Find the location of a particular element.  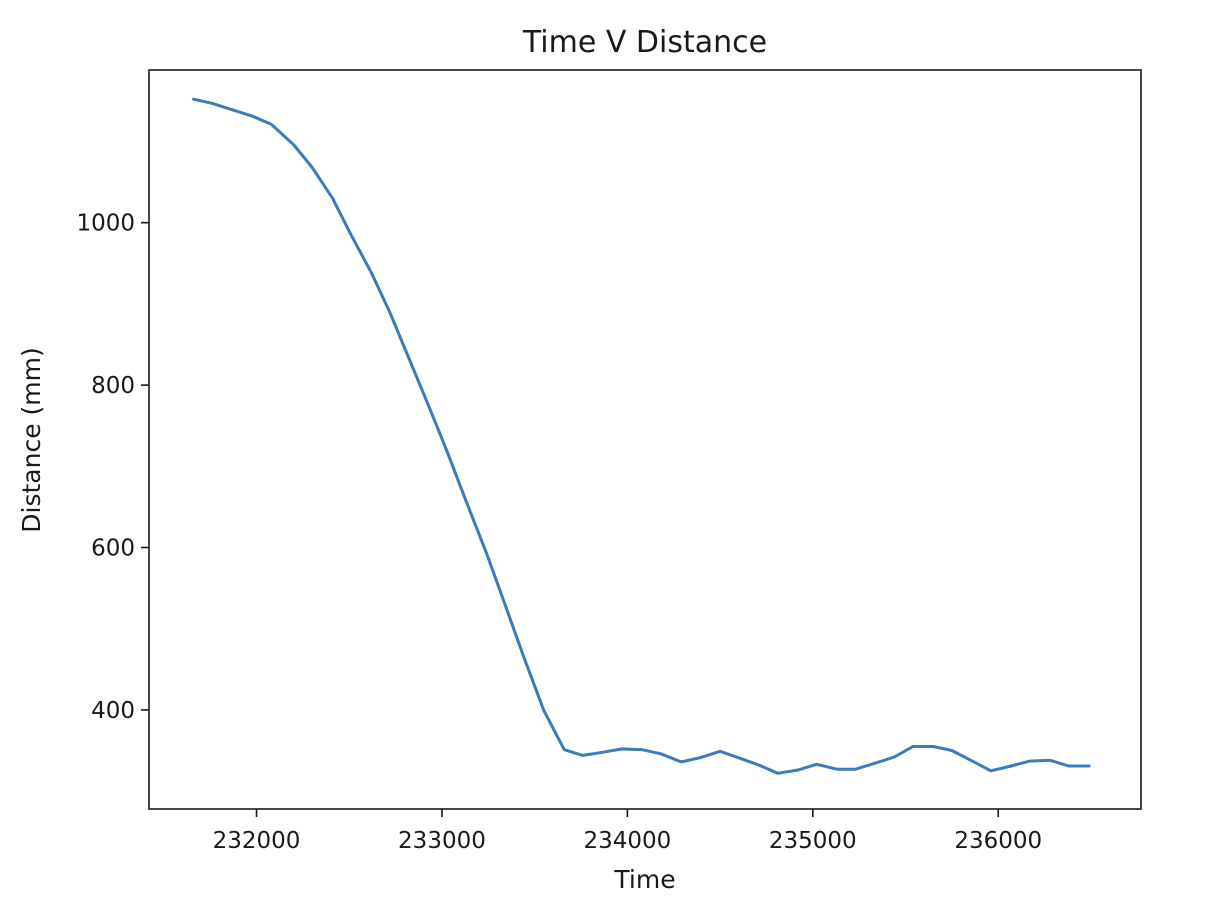

y-tick-label: 600 is located at coordinates (113, 549).